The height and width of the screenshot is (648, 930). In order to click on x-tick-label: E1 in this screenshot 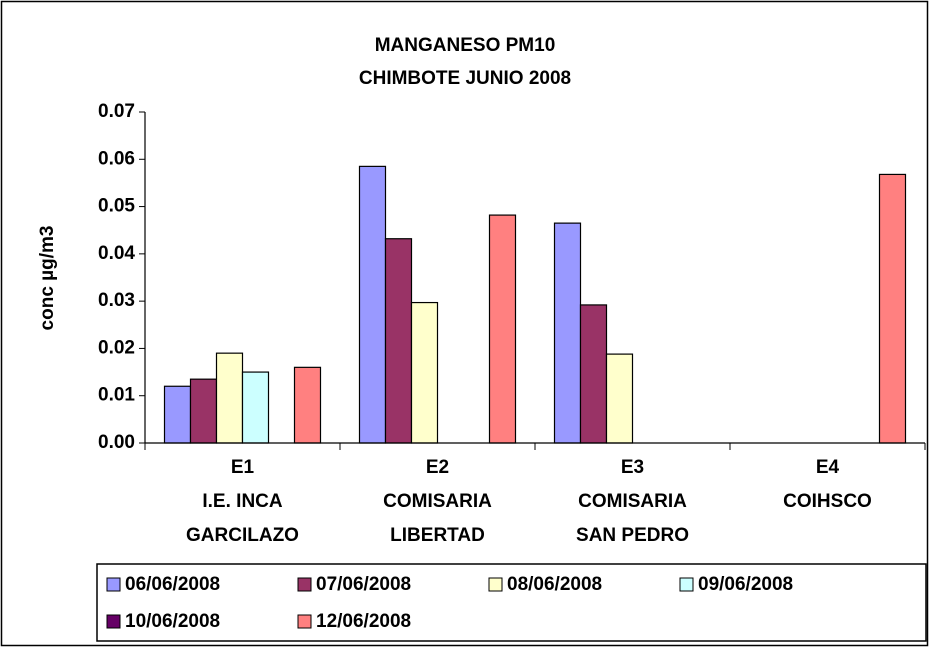, I will do `click(243, 467)`.